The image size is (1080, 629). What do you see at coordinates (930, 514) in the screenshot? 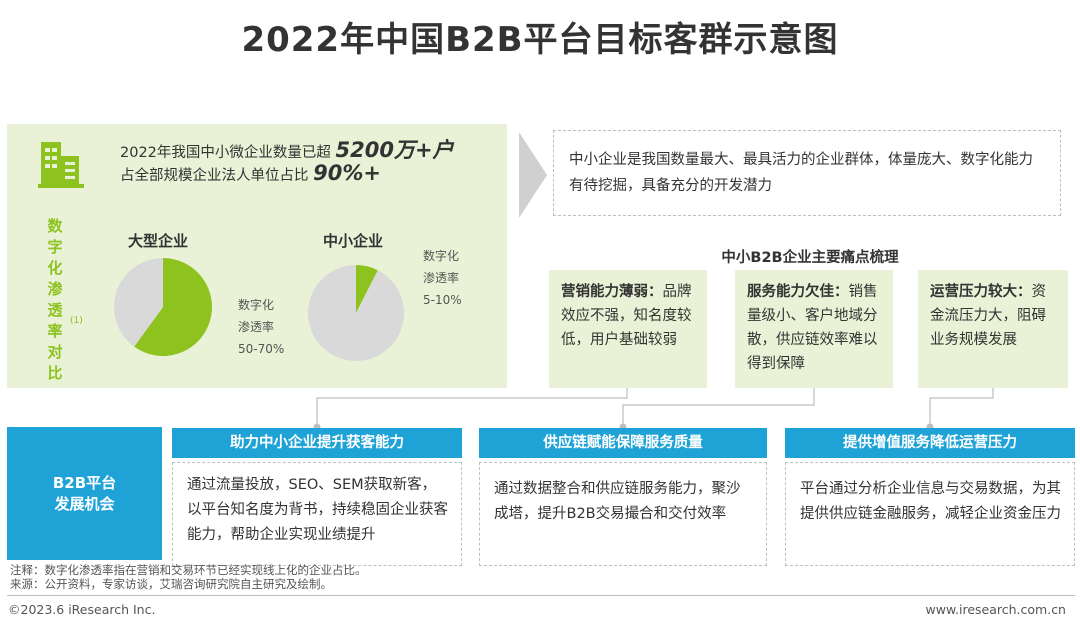
I see `opportunity-body-value-added: 平台通过分析企业信息与交易数据，为其提供供应链金融服务，减轻企业资金压力` at bounding box center [930, 514].